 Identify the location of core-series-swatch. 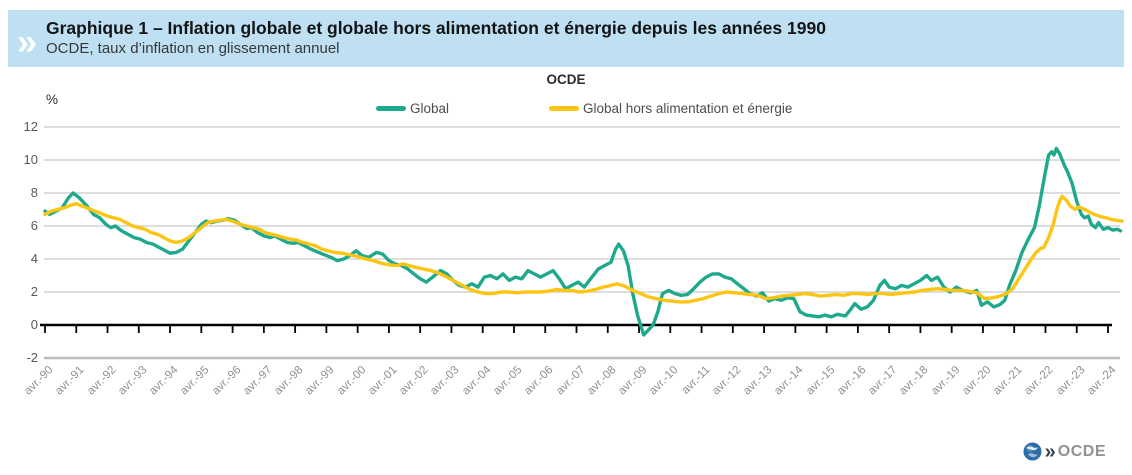
(564, 108).